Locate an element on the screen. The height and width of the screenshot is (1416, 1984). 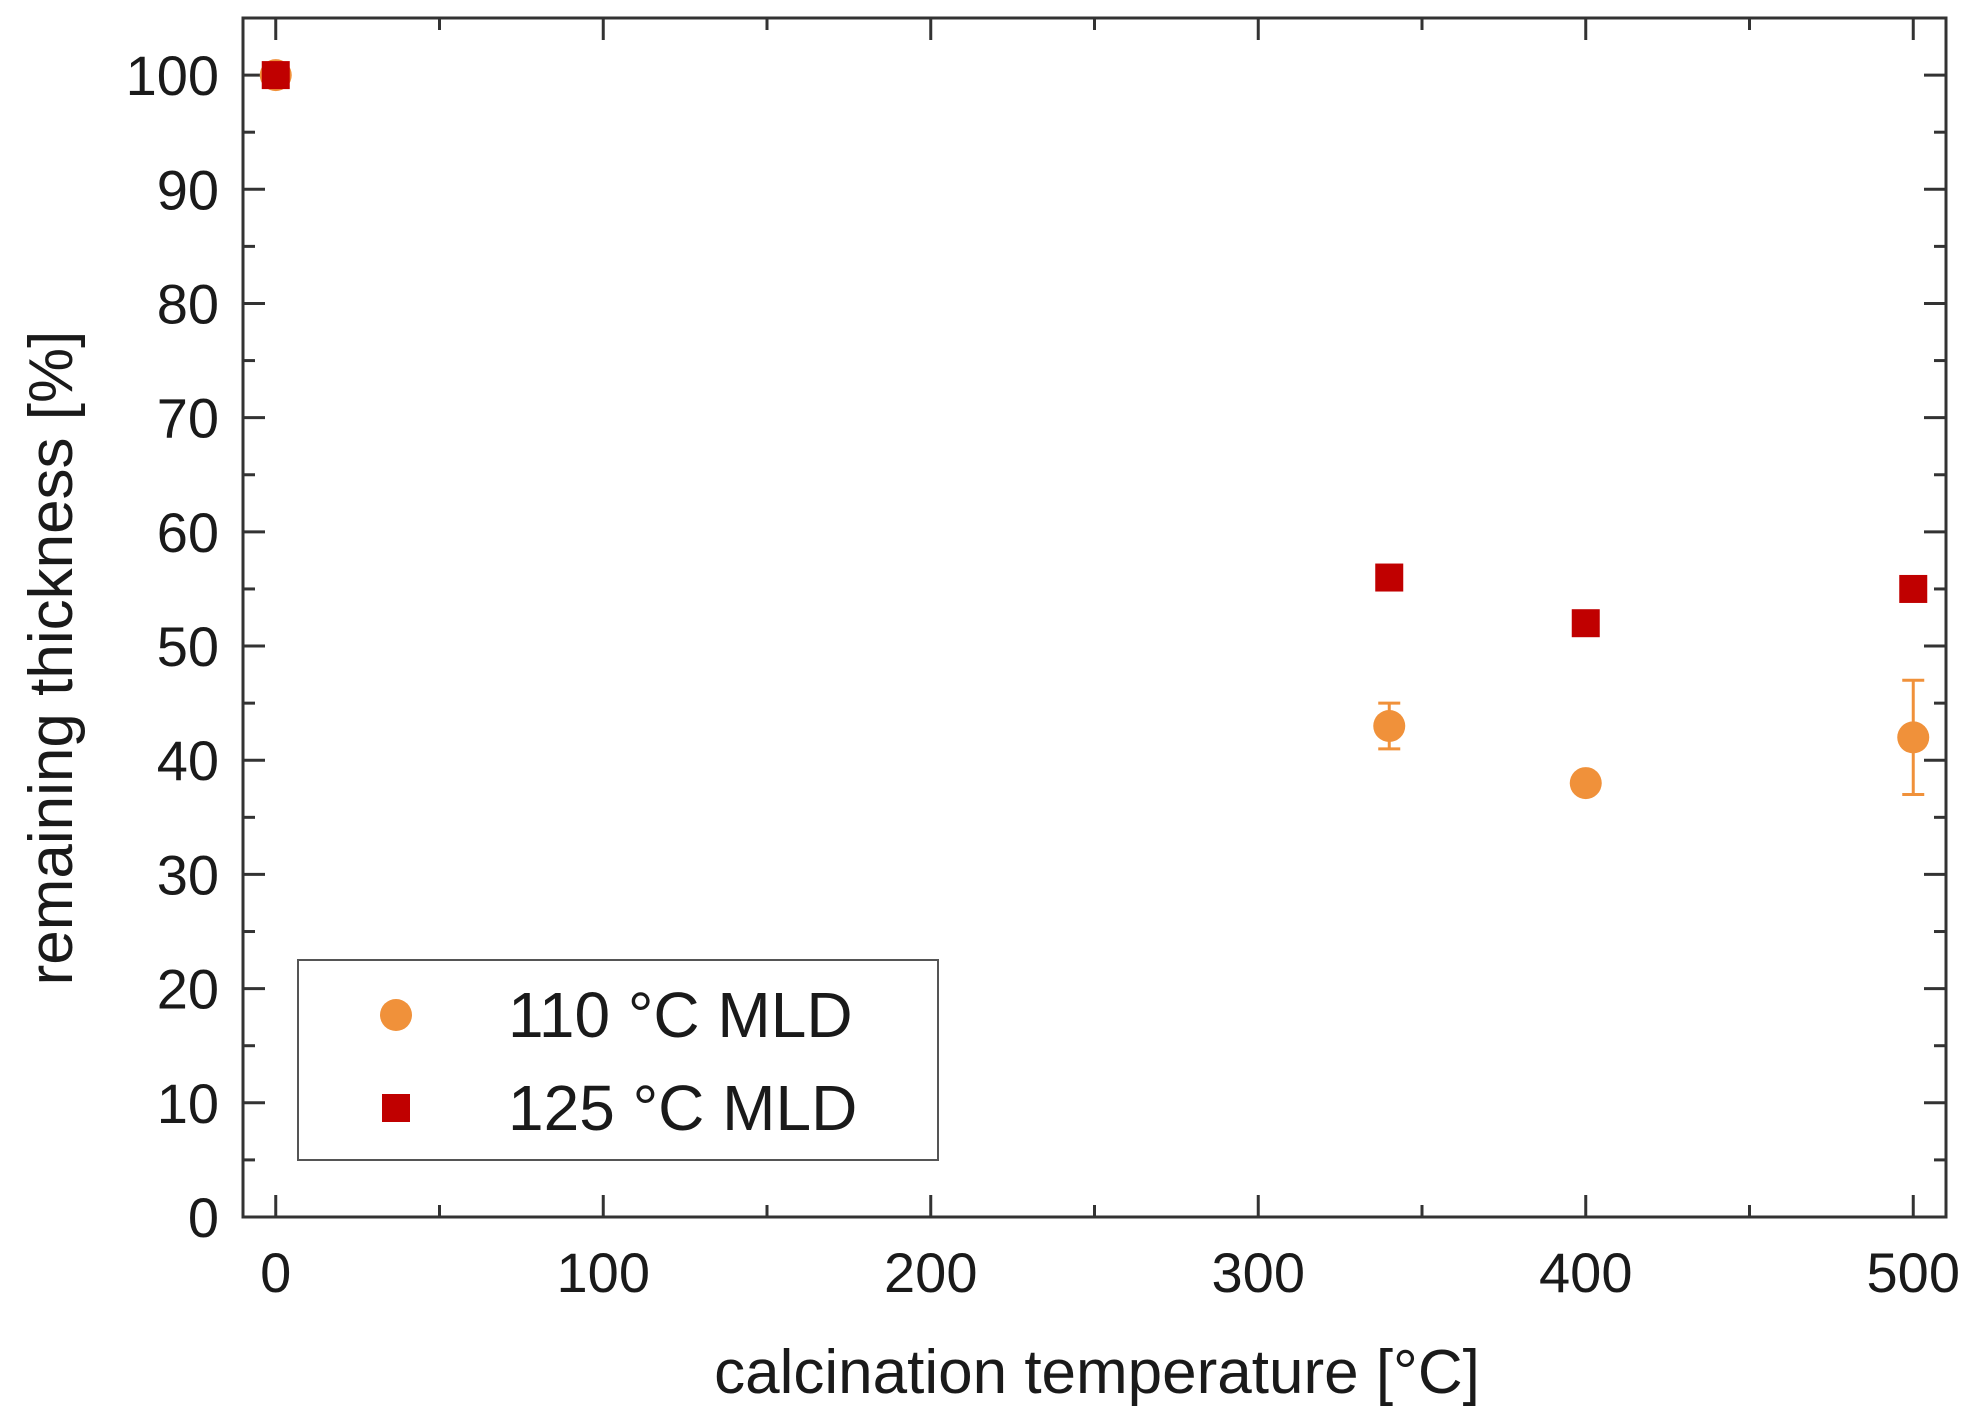
x-tick-label: 100 is located at coordinates (603, 1272).